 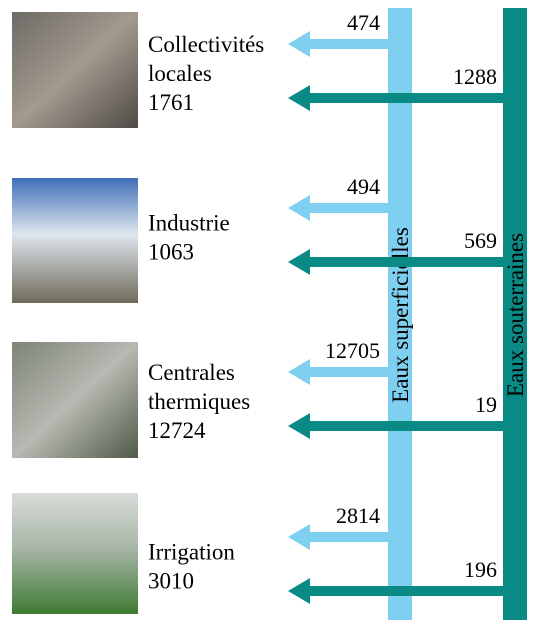 What do you see at coordinates (475, 76) in the screenshot?
I see `ground-value: 1288` at bounding box center [475, 76].